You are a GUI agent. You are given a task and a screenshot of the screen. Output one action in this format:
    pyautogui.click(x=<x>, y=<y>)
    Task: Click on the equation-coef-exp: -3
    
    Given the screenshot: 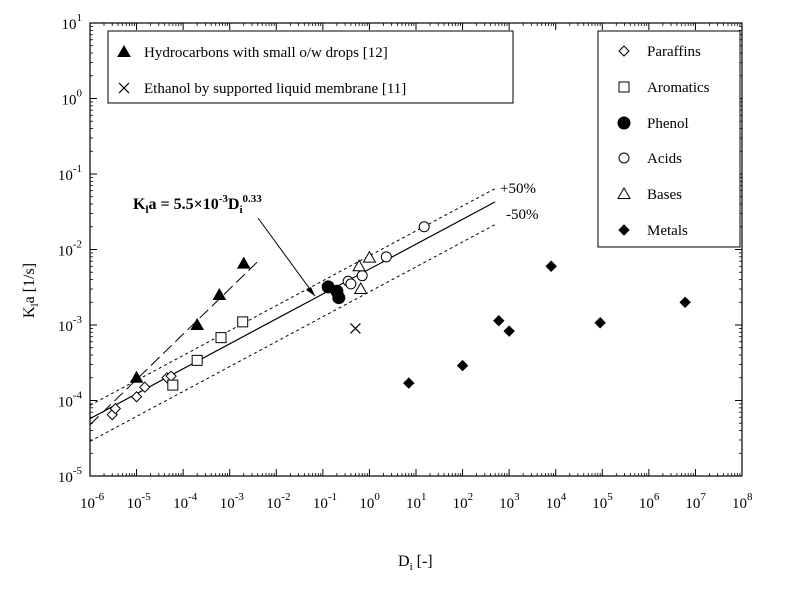 What is the action you would take?
    pyautogui.click(x=224, y=199)
    